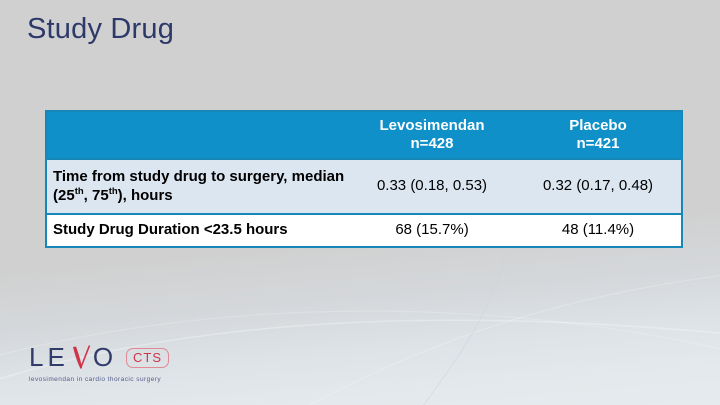 This screenshot has height=405, width=720. What do you see at coordinates (170, 230) in the screenshot?
I see `row-label-drug-duration: Study Drug Duration <23.5 hours` at bounding box center [170, 230].